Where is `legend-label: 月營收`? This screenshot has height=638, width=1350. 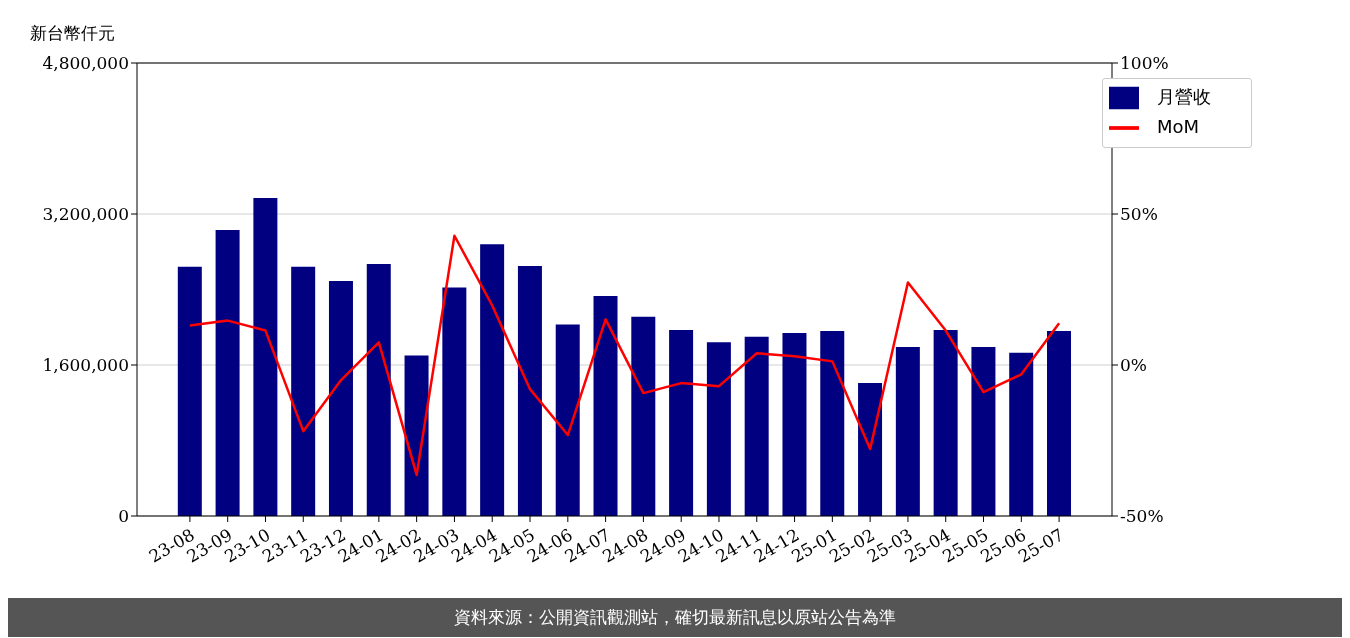
legend-label: 月營收 is located at coordinates (1184, 96).